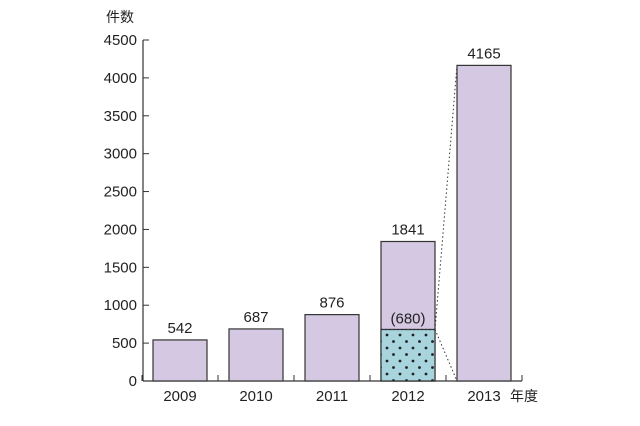 The width and height of the screenshot is (640, 426). What do you see at coordinates (120, 229) in the screenshot?
I see `y-tick-label: 2000` at bounding box center [120, 229].